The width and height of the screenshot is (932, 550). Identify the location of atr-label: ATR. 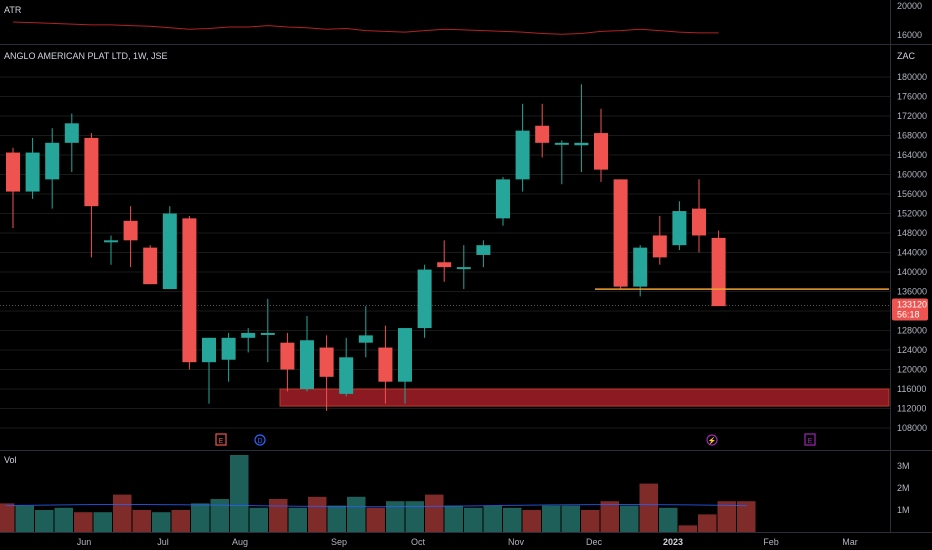
(13, 10).